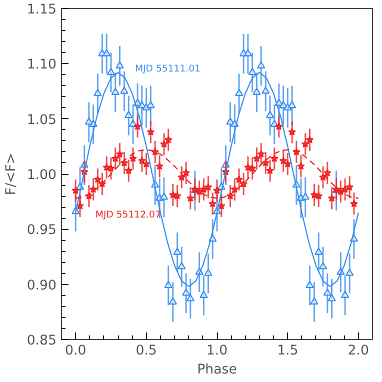 The image size is (382, 382). I want to click on y-tick-label: 1.15, so click(41, 10).